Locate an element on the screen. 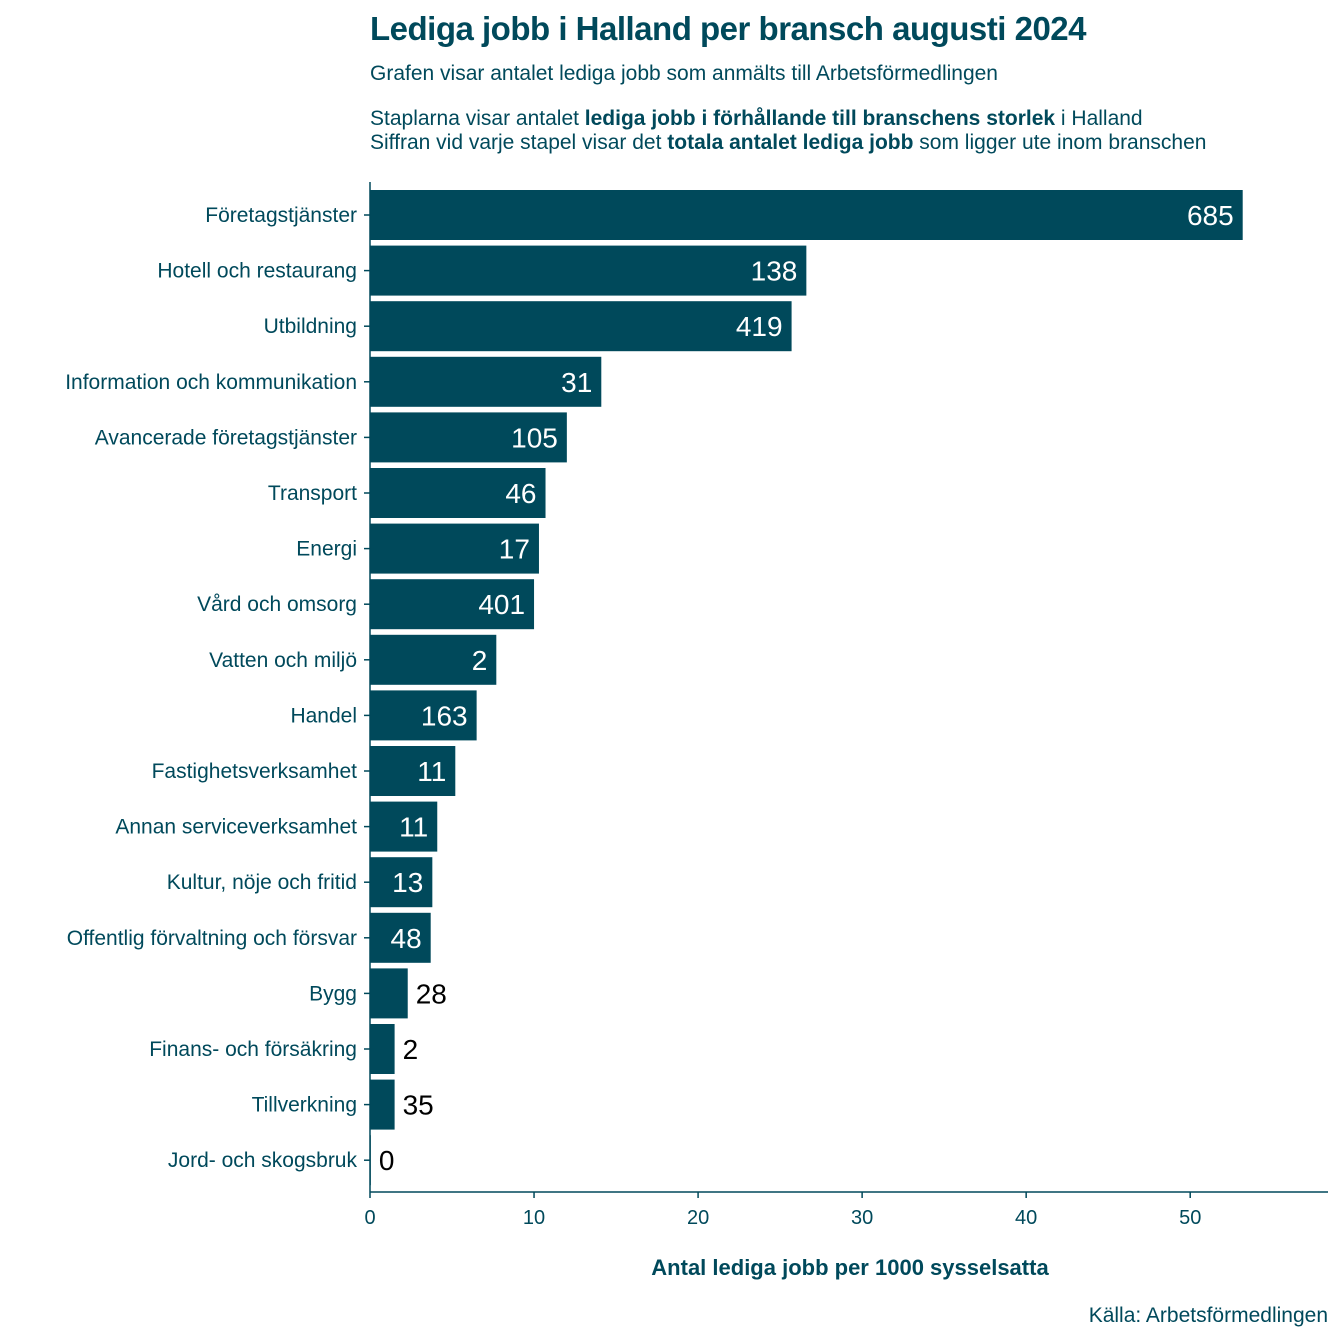 This screenshot has height=1344, width=1344. value-label-7: 401 is located at coordinates (501, 604).